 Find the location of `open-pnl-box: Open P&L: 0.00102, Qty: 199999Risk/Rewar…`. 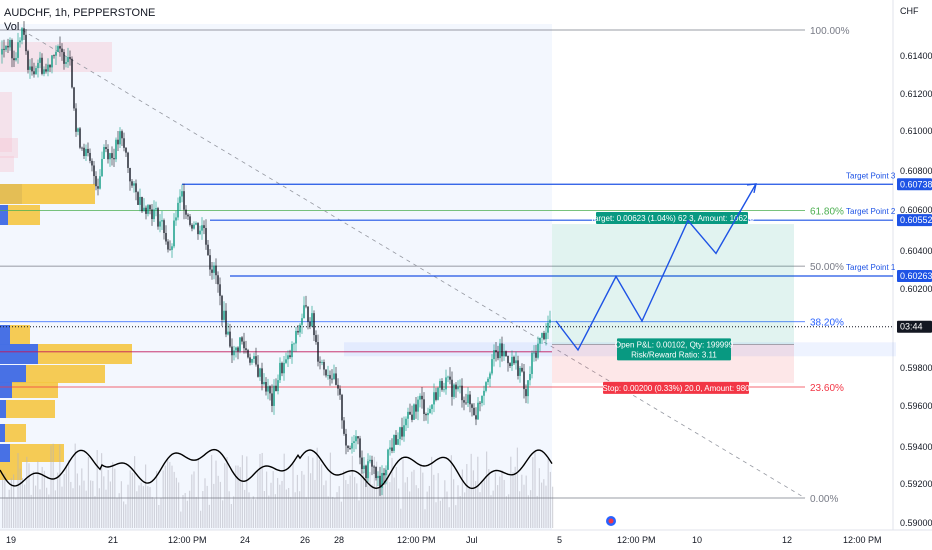

open-pnl-box: Open P&L: 0.00102, Qty: 199999Risk/Rewar… is located at coordinates (674, 349).